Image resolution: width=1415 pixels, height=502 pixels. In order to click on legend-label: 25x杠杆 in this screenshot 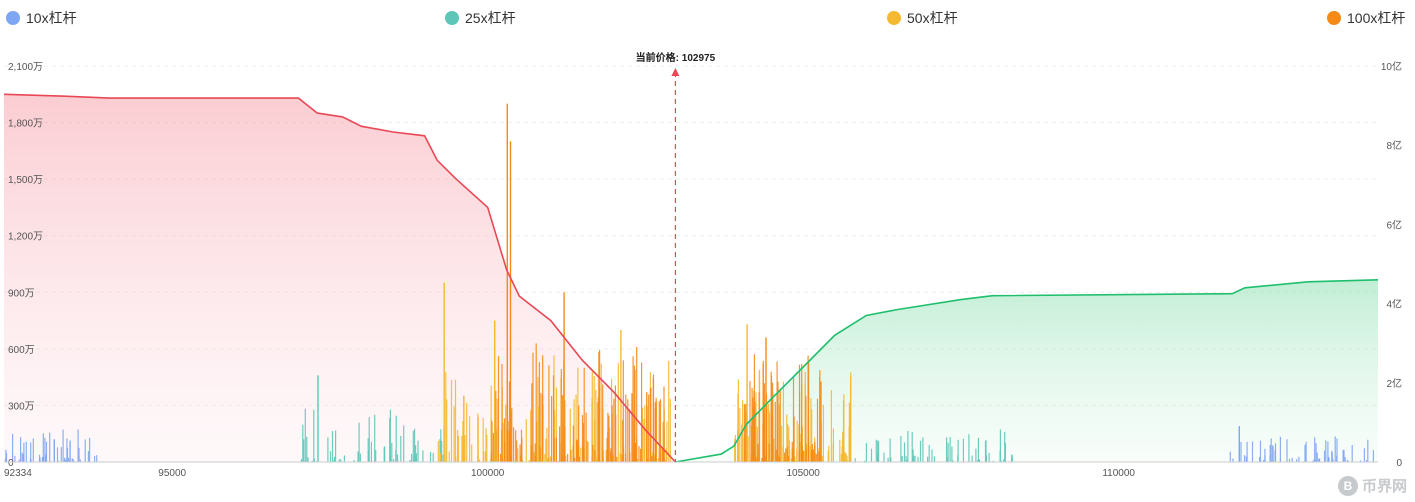, I will do `click(490, 18)`.